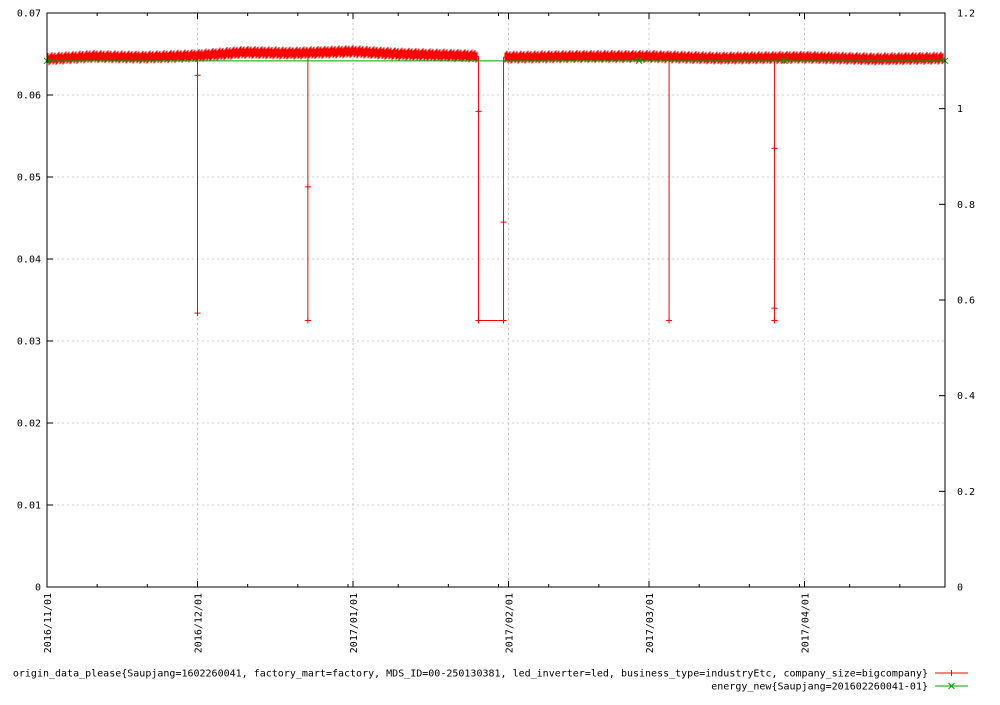 This screenshot has height=705, width=1000. What do you see at coordinates (806, 623) in the screenshot?
I see `x-tick-label: 2017/04/01` at bounding box center [806, 623].